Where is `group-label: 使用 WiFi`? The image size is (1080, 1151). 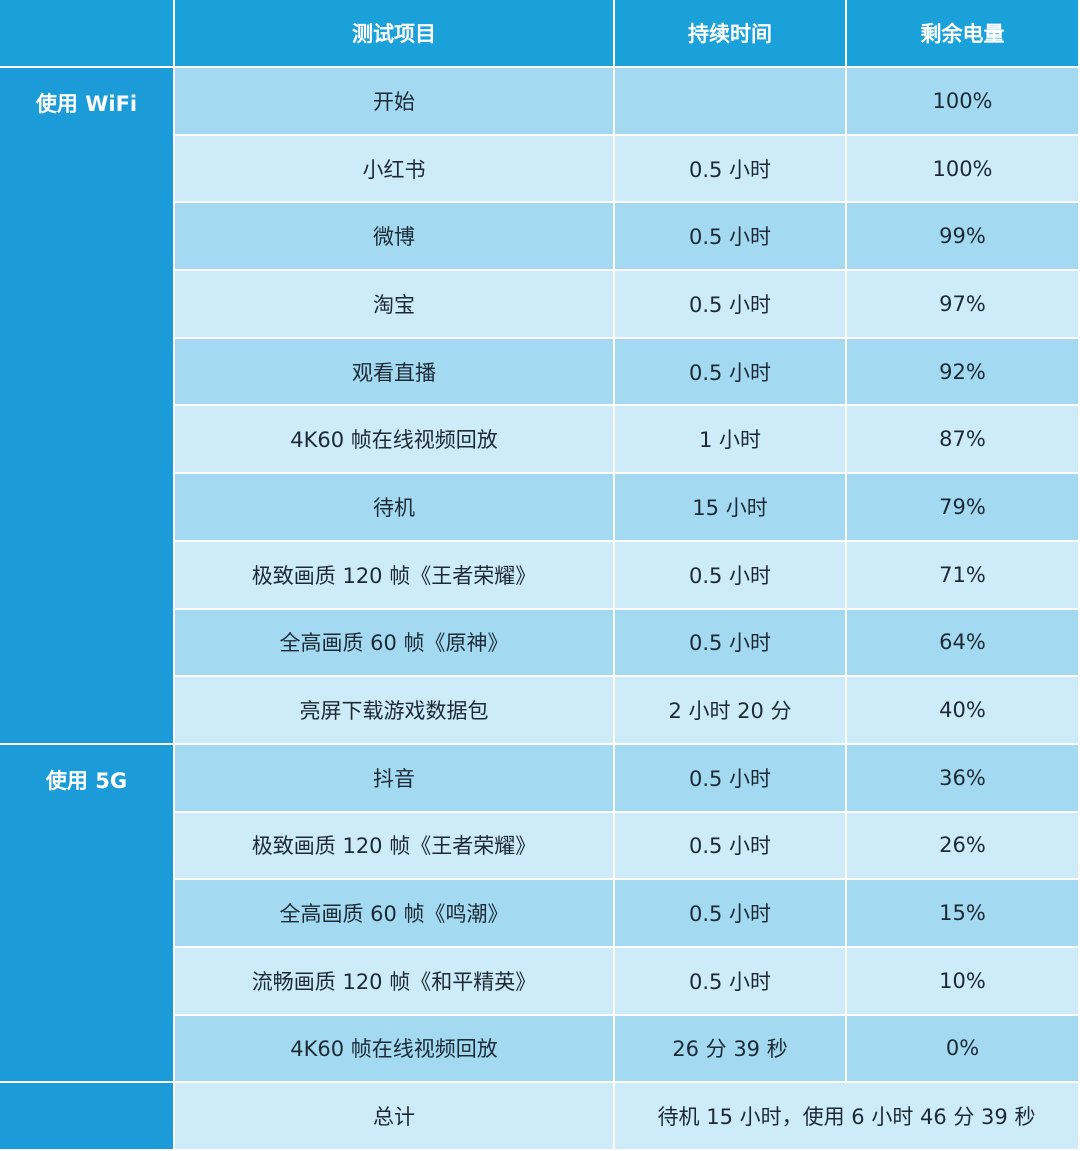
group-label: 使用 WiFi is located at coordinates (87, 406).